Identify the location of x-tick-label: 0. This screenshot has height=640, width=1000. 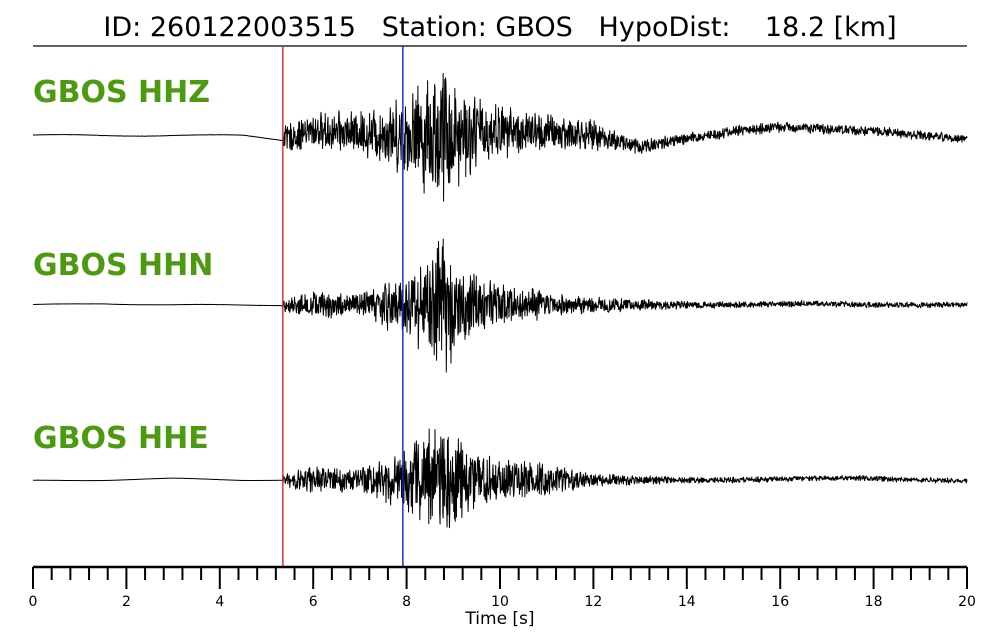
(33, 602).